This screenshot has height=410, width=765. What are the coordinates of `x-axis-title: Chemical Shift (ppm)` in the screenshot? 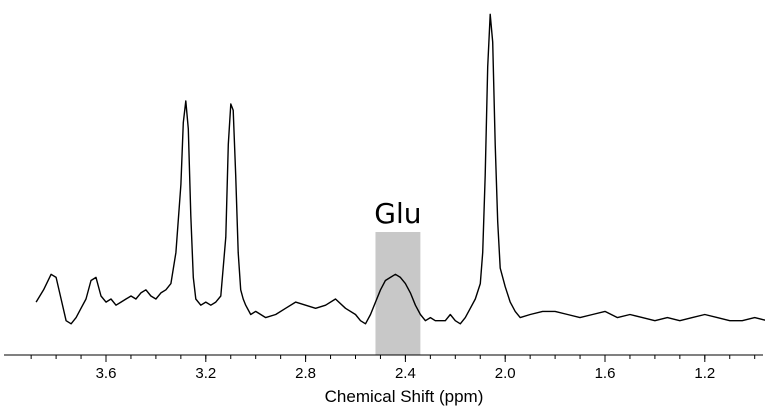 It's located at (404, 396).